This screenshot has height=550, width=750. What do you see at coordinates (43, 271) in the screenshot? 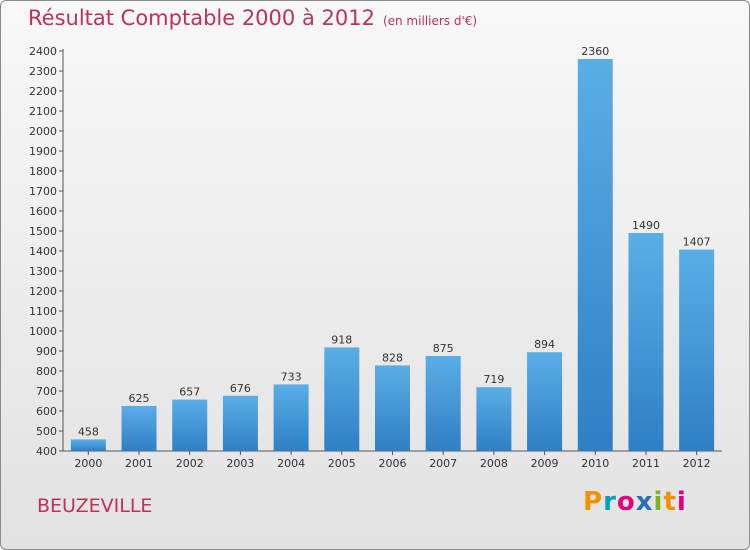
I see `y-tick-label: 1300` at bounding box center [43, 271].